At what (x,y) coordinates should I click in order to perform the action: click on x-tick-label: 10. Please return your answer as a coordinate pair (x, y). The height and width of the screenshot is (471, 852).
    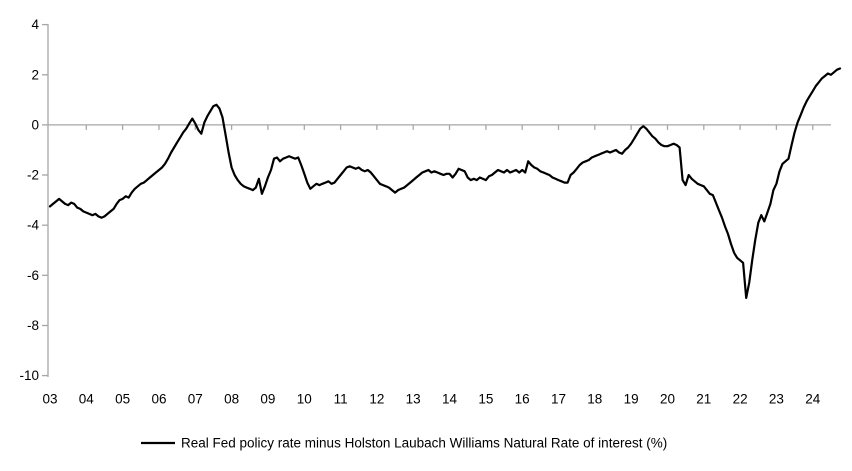
    Looking at the image, I should click on (304, 399).